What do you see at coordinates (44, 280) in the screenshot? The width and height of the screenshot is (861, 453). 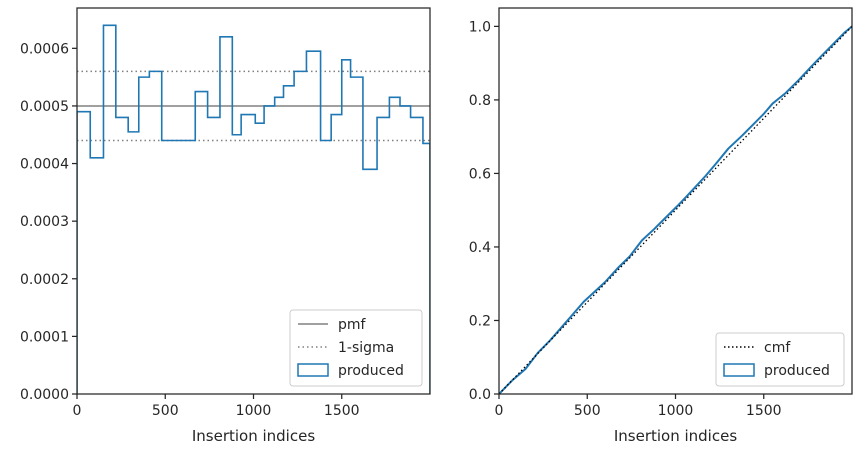 I see `y-tick-label: 0.0002` at bounding box center [44, 280].